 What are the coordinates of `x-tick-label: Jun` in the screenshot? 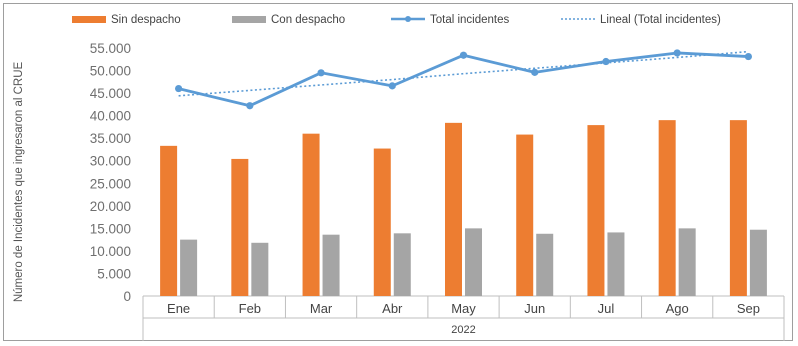 It's located at (534, 308).